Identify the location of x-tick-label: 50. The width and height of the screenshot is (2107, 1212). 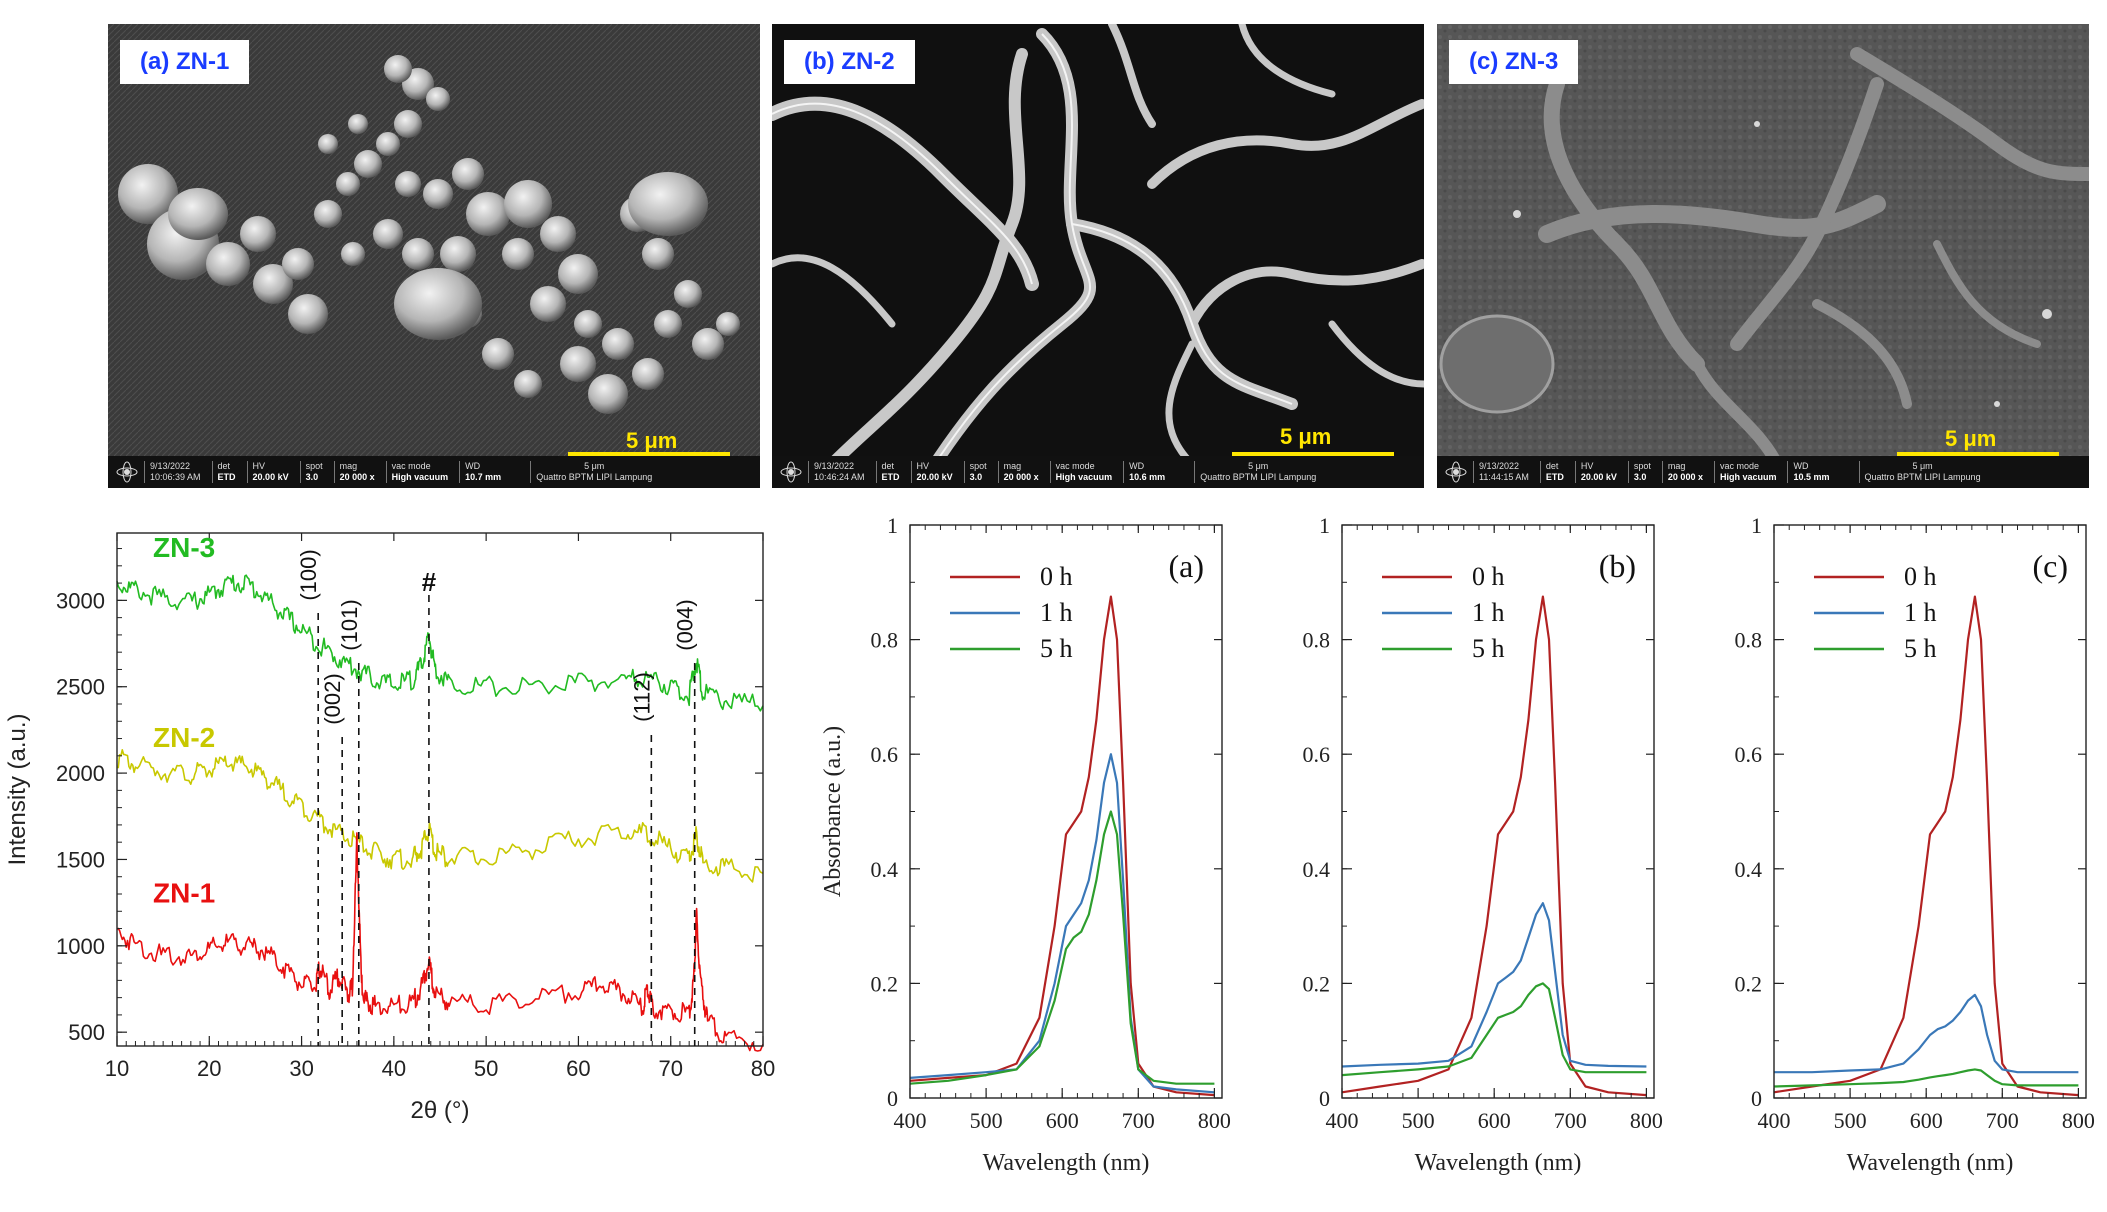
(486, 1068).